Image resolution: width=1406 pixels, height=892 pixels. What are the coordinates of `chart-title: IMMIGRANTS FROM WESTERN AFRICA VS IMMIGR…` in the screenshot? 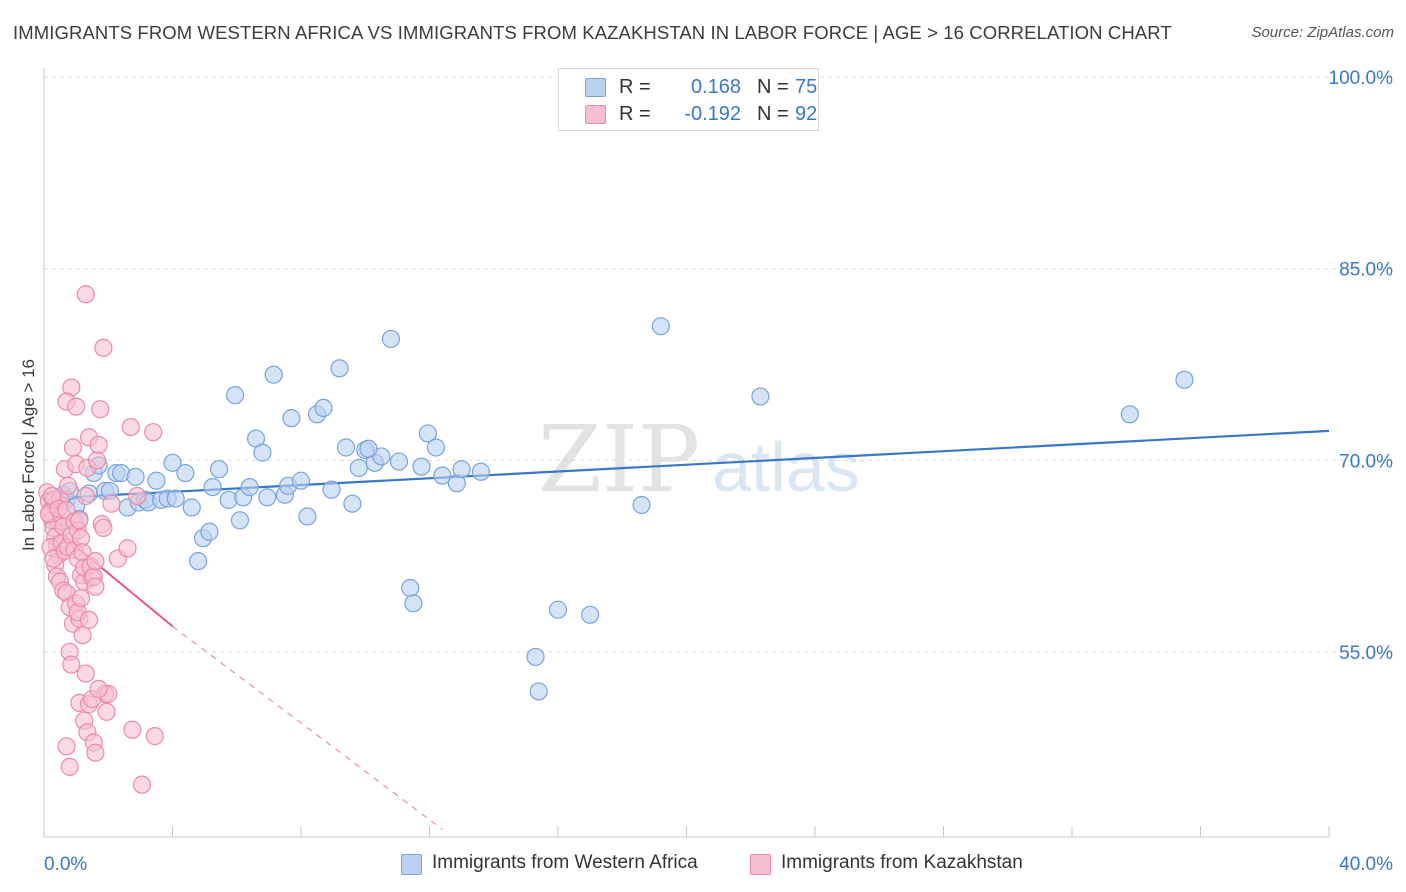 It's located at (592, 32).